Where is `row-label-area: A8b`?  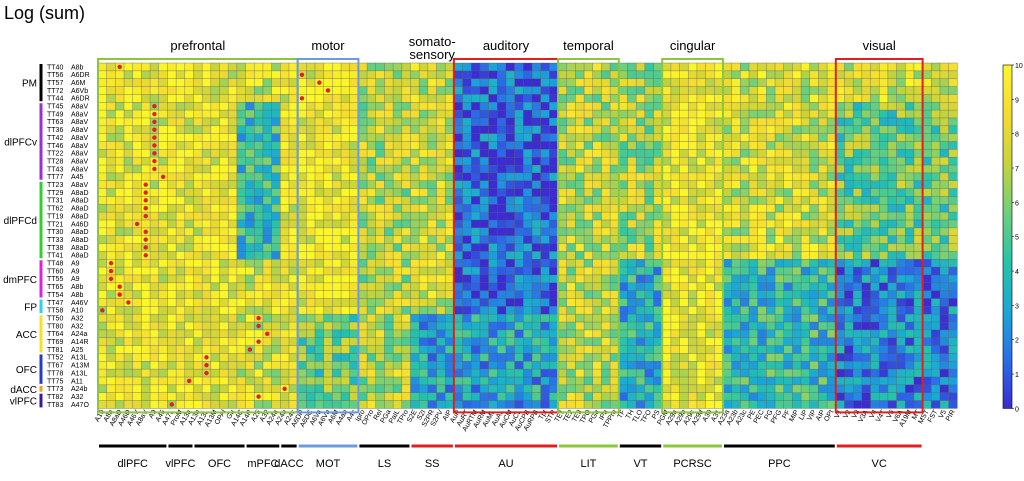 row-label-area: A8b is located at coordinates (77, 295).